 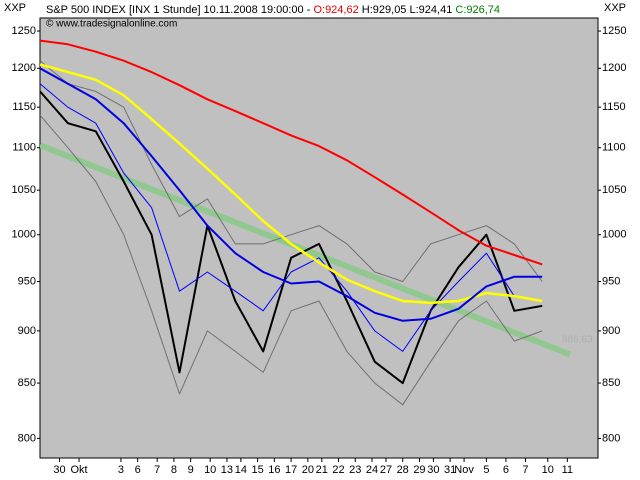 I want to click on x-tick-label: 14, so click(x=241, y=470).